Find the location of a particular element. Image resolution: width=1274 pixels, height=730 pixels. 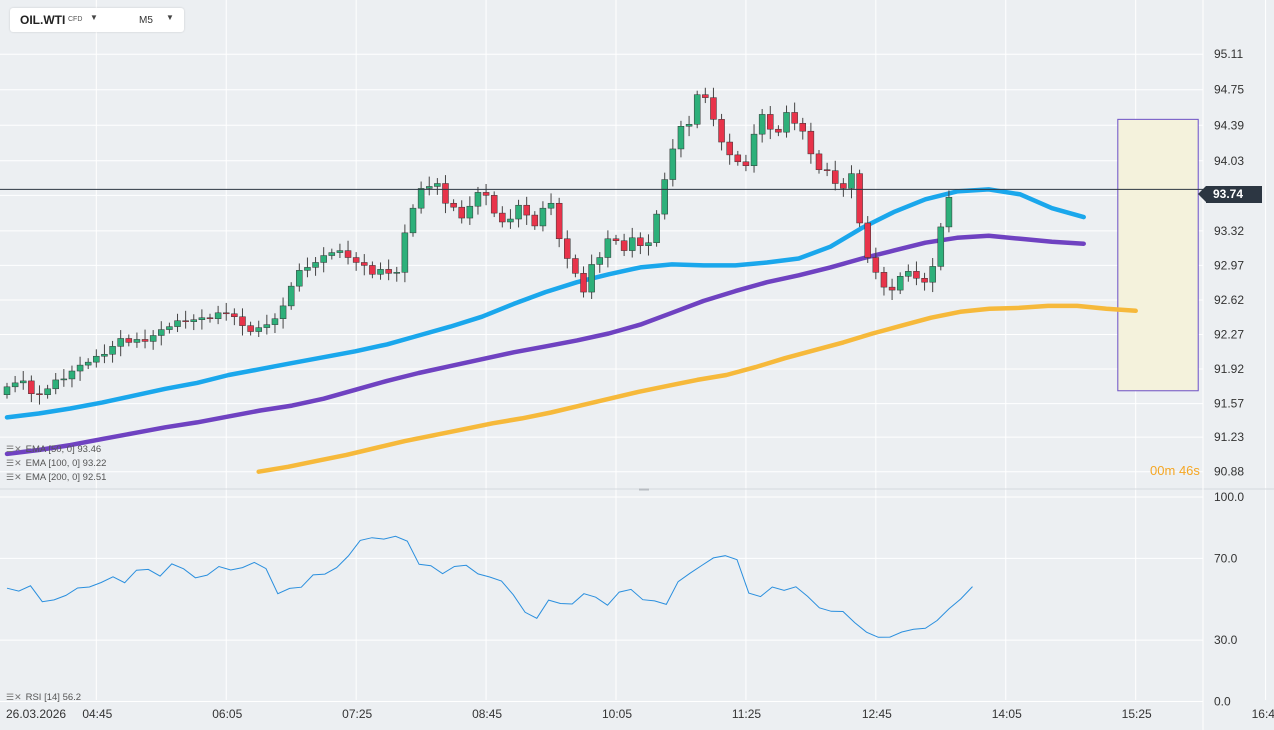

legend-ema50: ☰✕ EMA [50, 0] 93.46 is located at coordinates (53, 449).